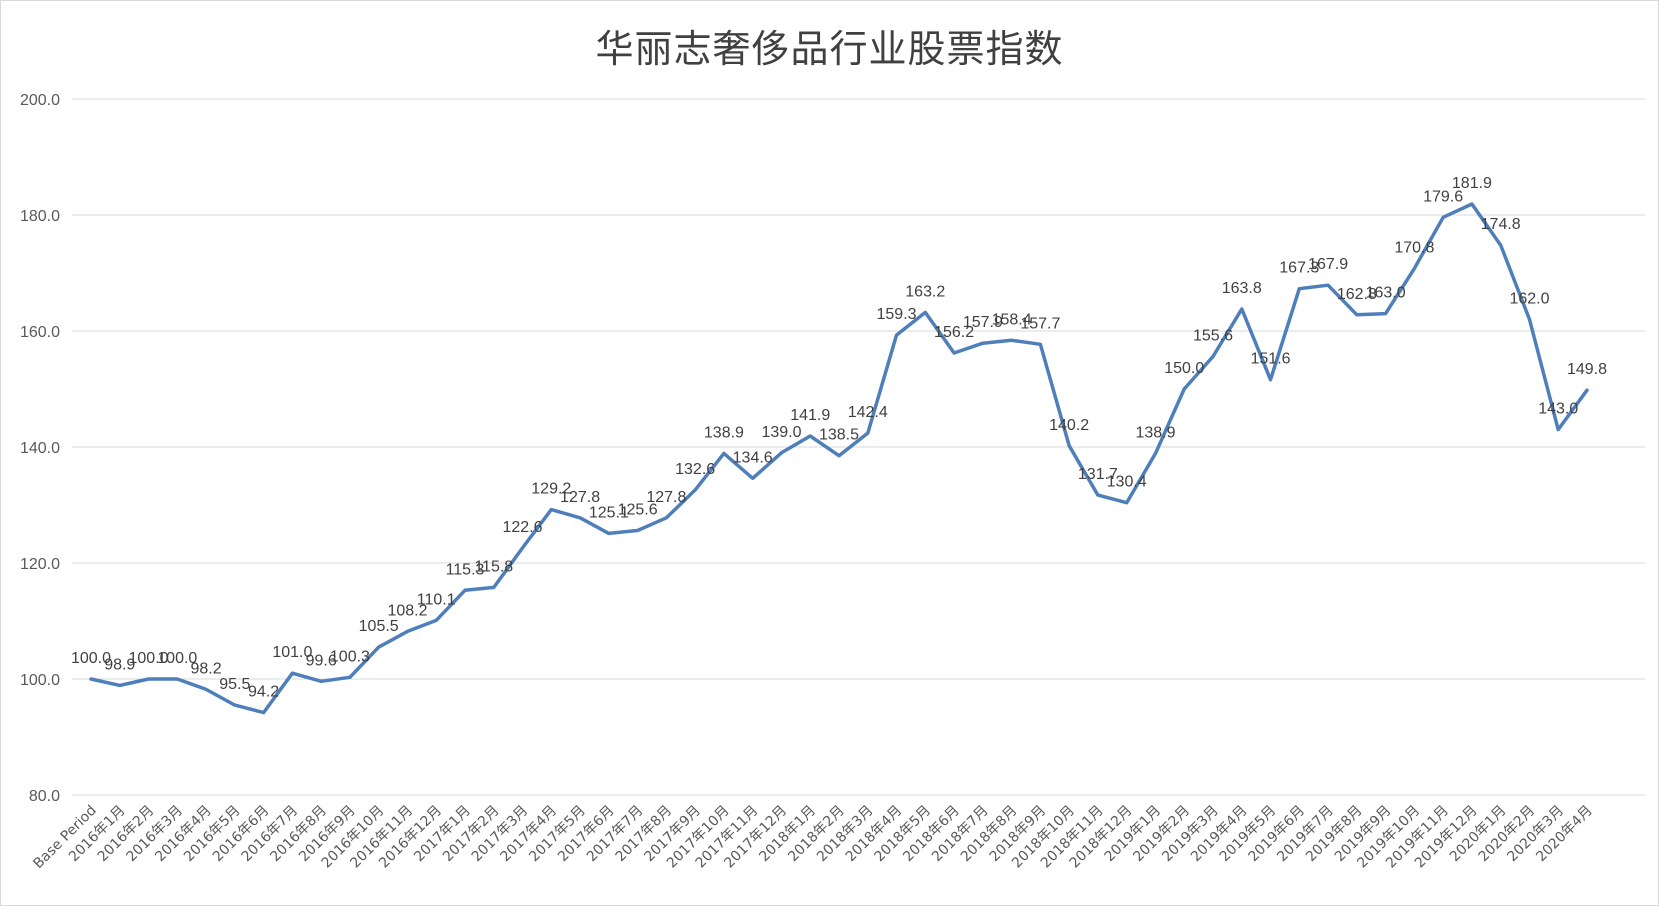 Image resolution: width=1659 pixels, height=906 pixels. What do you see at coordinates (234, 684) in the screenshot?
I see `data-label: 95.5` at bounding box center [234, 684].